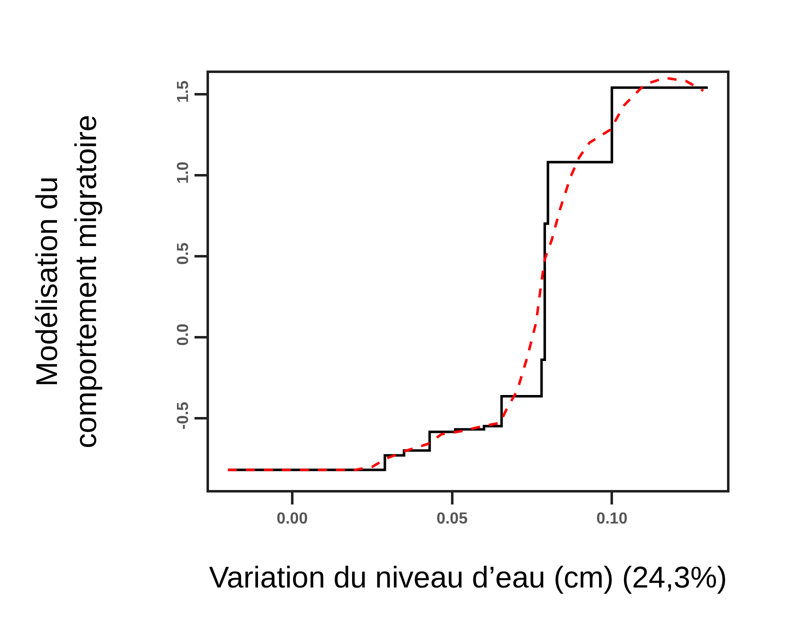  Describe the element at coordinates (183, 91) in the screenshot. I see `y-tick-label: 1.5` at that location.